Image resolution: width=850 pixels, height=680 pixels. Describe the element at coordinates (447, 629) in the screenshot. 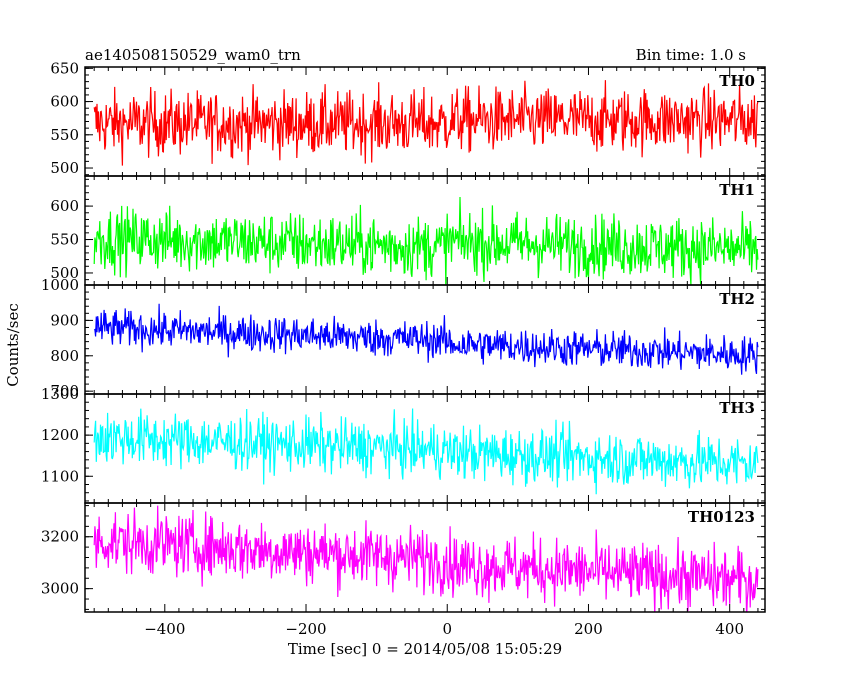

I see `x-tick-label: 0` at that location.